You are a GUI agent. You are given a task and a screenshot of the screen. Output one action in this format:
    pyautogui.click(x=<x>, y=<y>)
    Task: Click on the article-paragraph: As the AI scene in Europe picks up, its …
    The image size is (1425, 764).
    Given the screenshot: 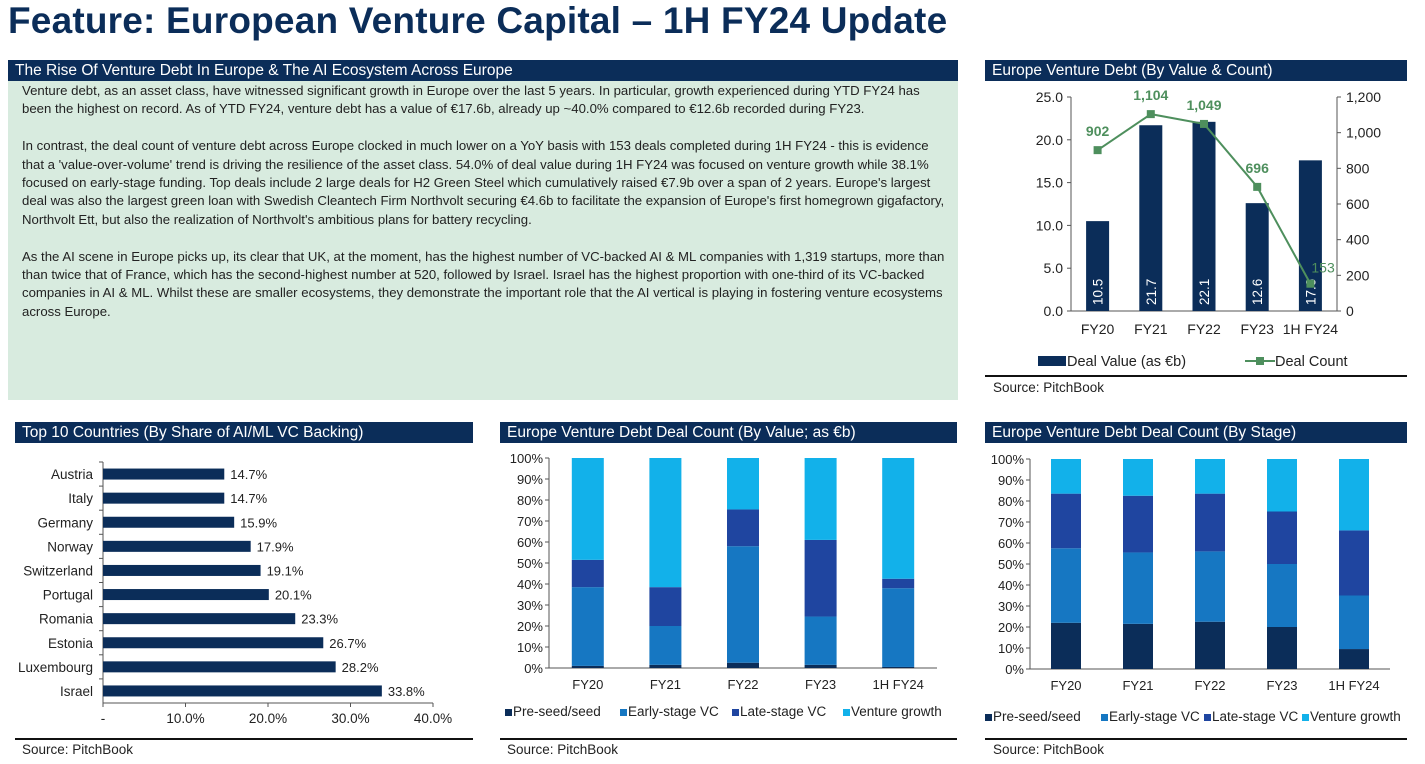 What is the action you would take?
    pyautogui.click(x=483, y=283)
    